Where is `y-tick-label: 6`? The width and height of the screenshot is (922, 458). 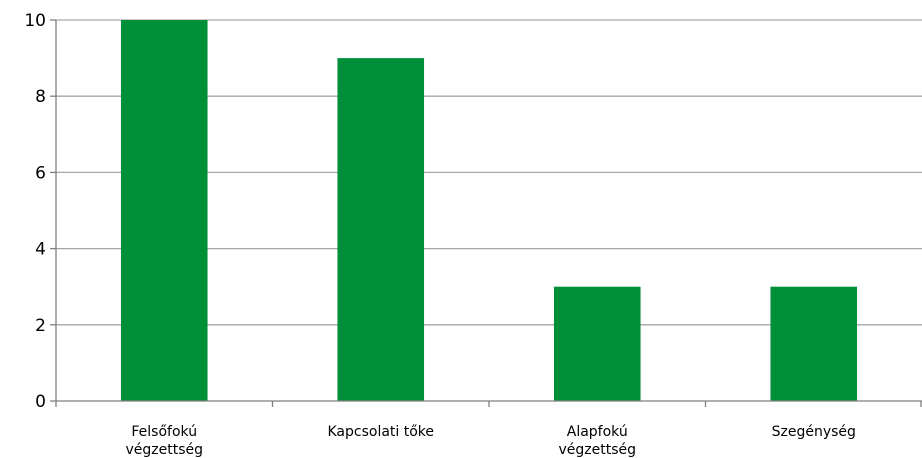 y-tick-label: 6 is located at coordinates (40, 173).